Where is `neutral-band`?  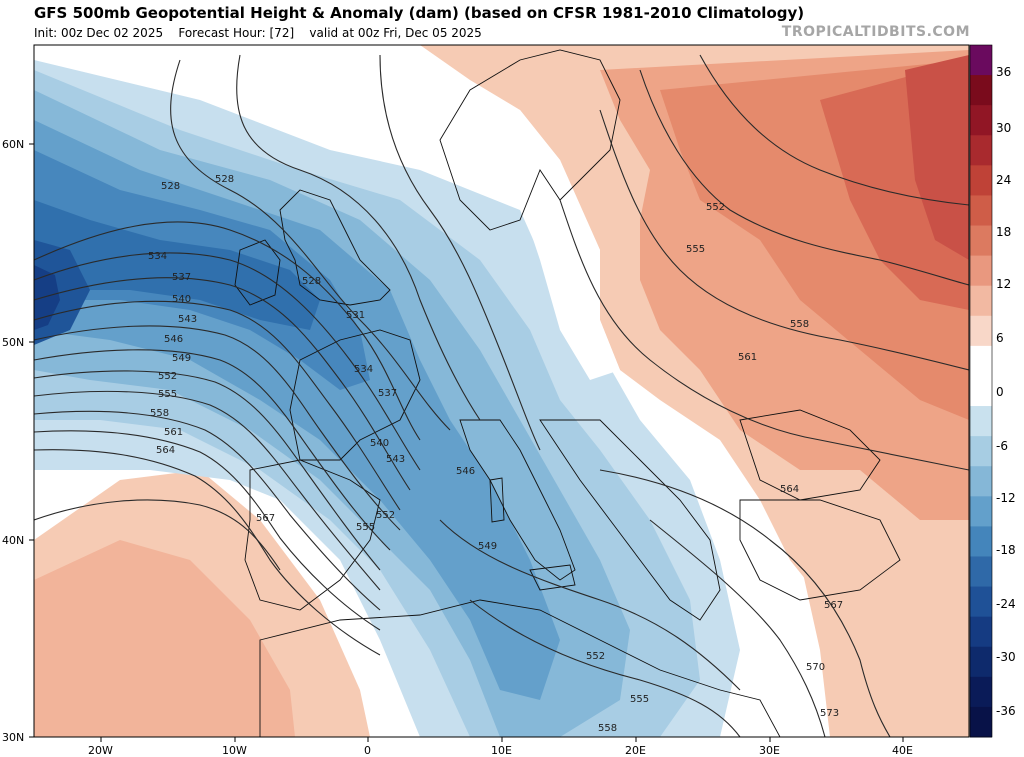
neutral-band is located at coordinates (530, 230).